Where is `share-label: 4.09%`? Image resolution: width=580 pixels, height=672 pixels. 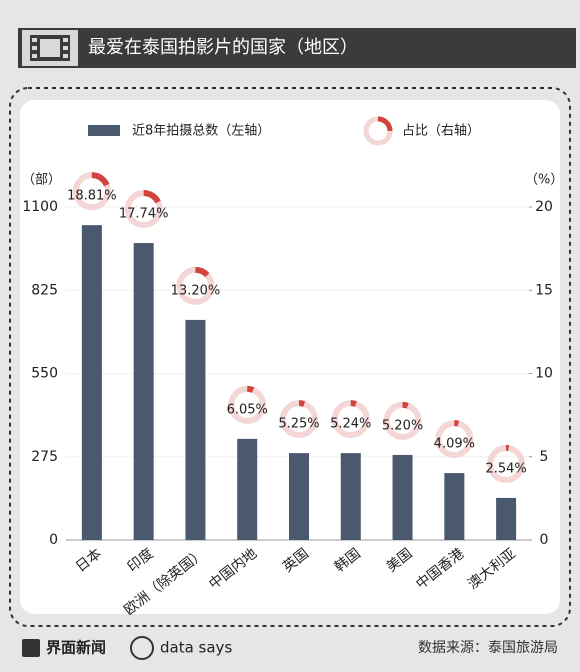 share-label: 4.09% is located at coordinates (454, 444).